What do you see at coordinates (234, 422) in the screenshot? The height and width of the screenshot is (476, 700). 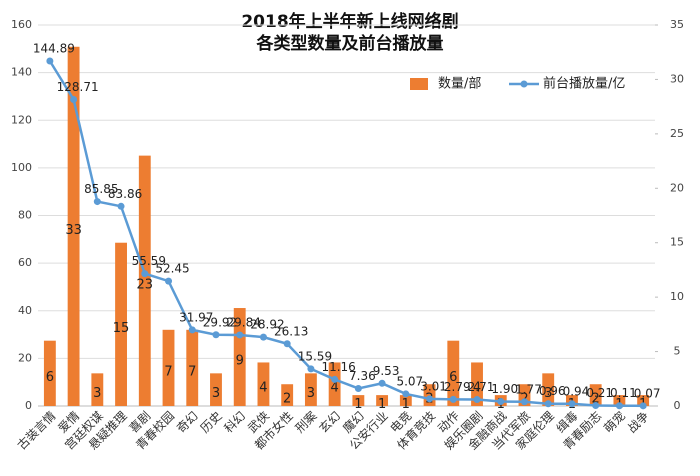 I see `x-tick-label: 科幻` at bounding box center [234, 422].